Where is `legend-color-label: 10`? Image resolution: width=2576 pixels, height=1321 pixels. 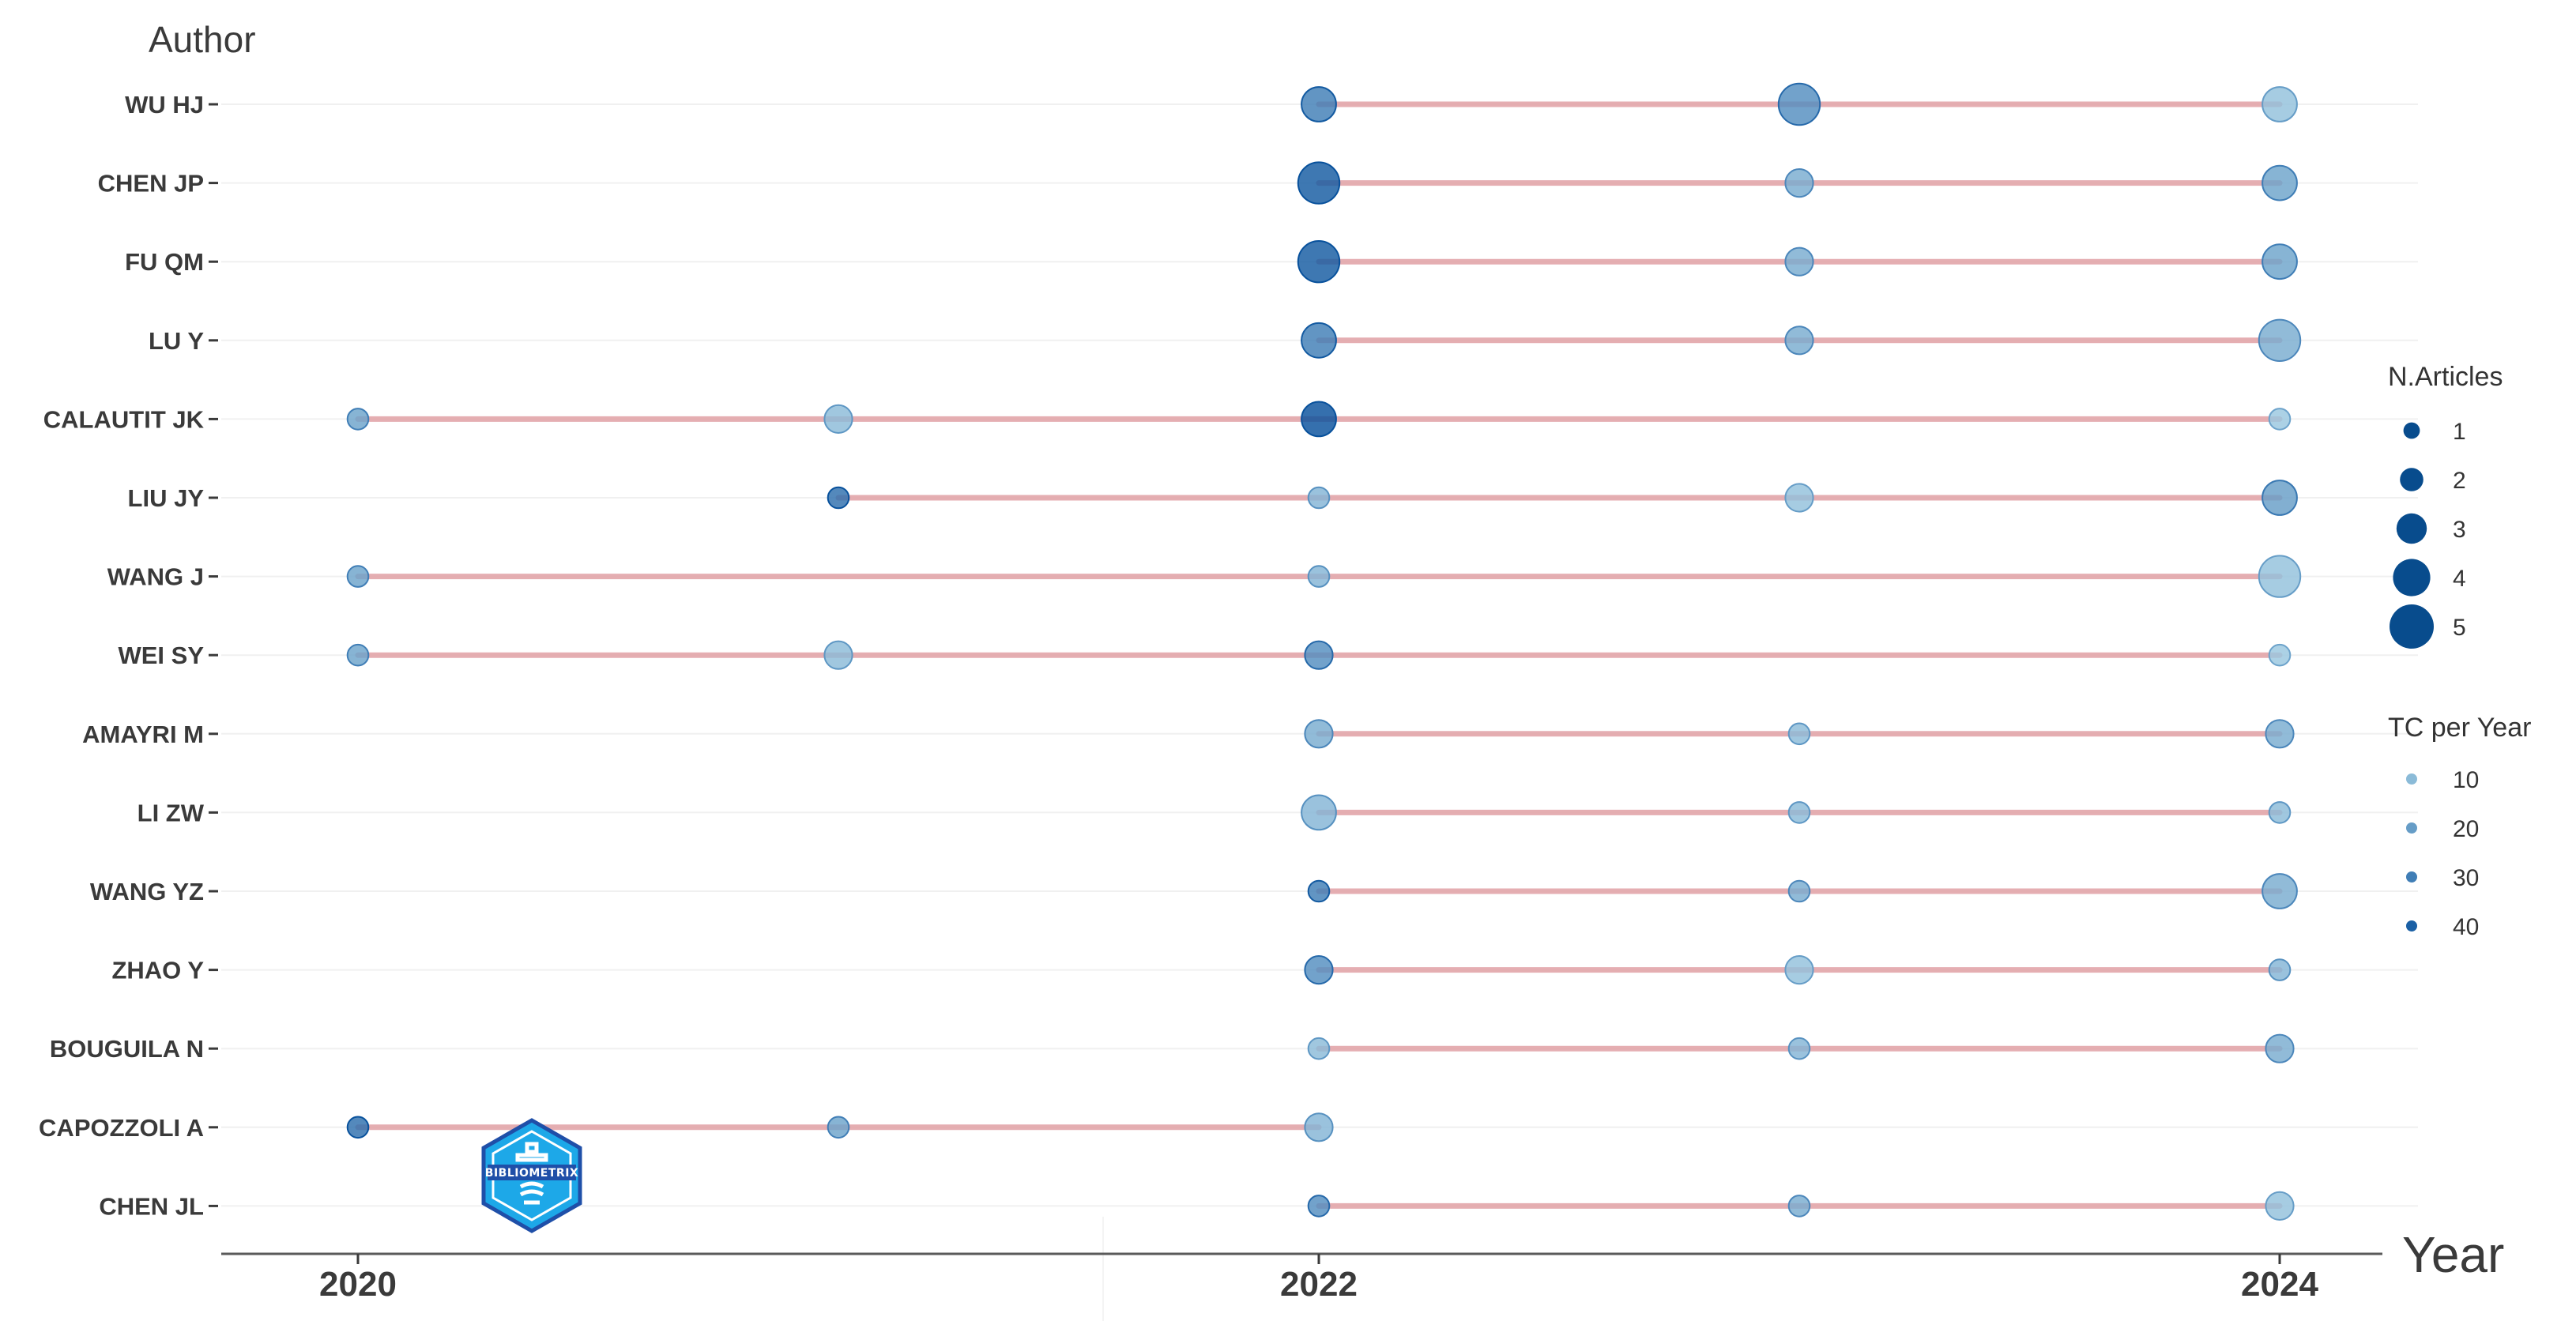
legend-color-label: 10 is located at coordinates (2466, 780).